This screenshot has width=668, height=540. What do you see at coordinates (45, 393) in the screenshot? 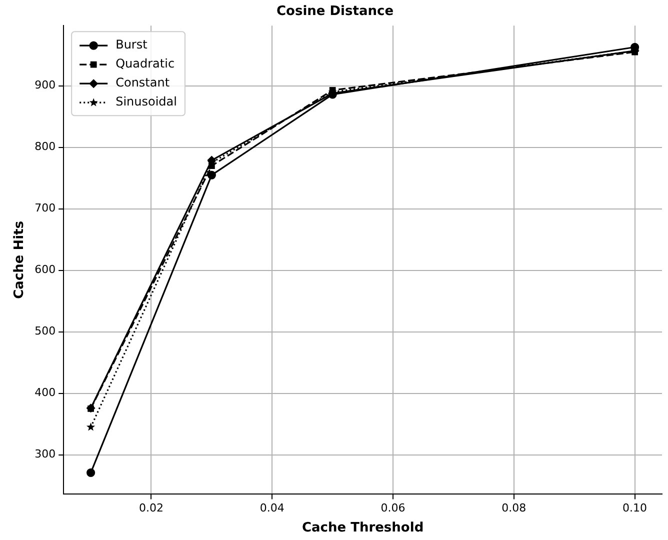
I see `y-tick-label: 400` at bounding box center [45, 393].